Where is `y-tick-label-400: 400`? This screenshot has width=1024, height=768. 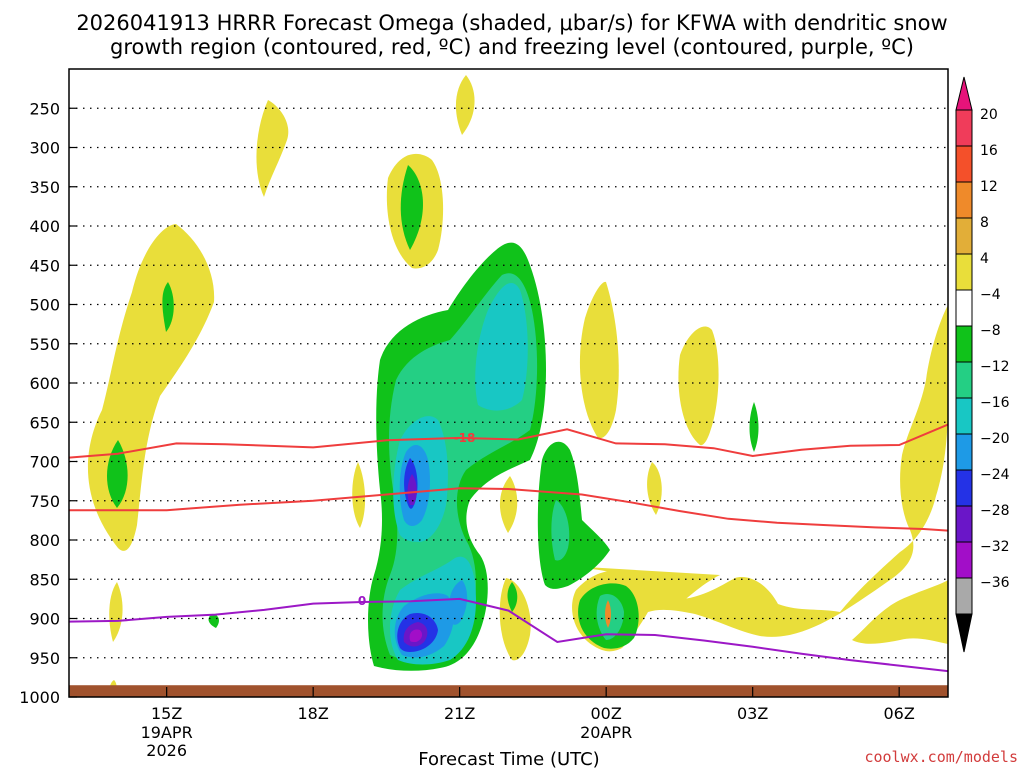
y-tick-label-400: 400 is located at coordinates (44, 226).